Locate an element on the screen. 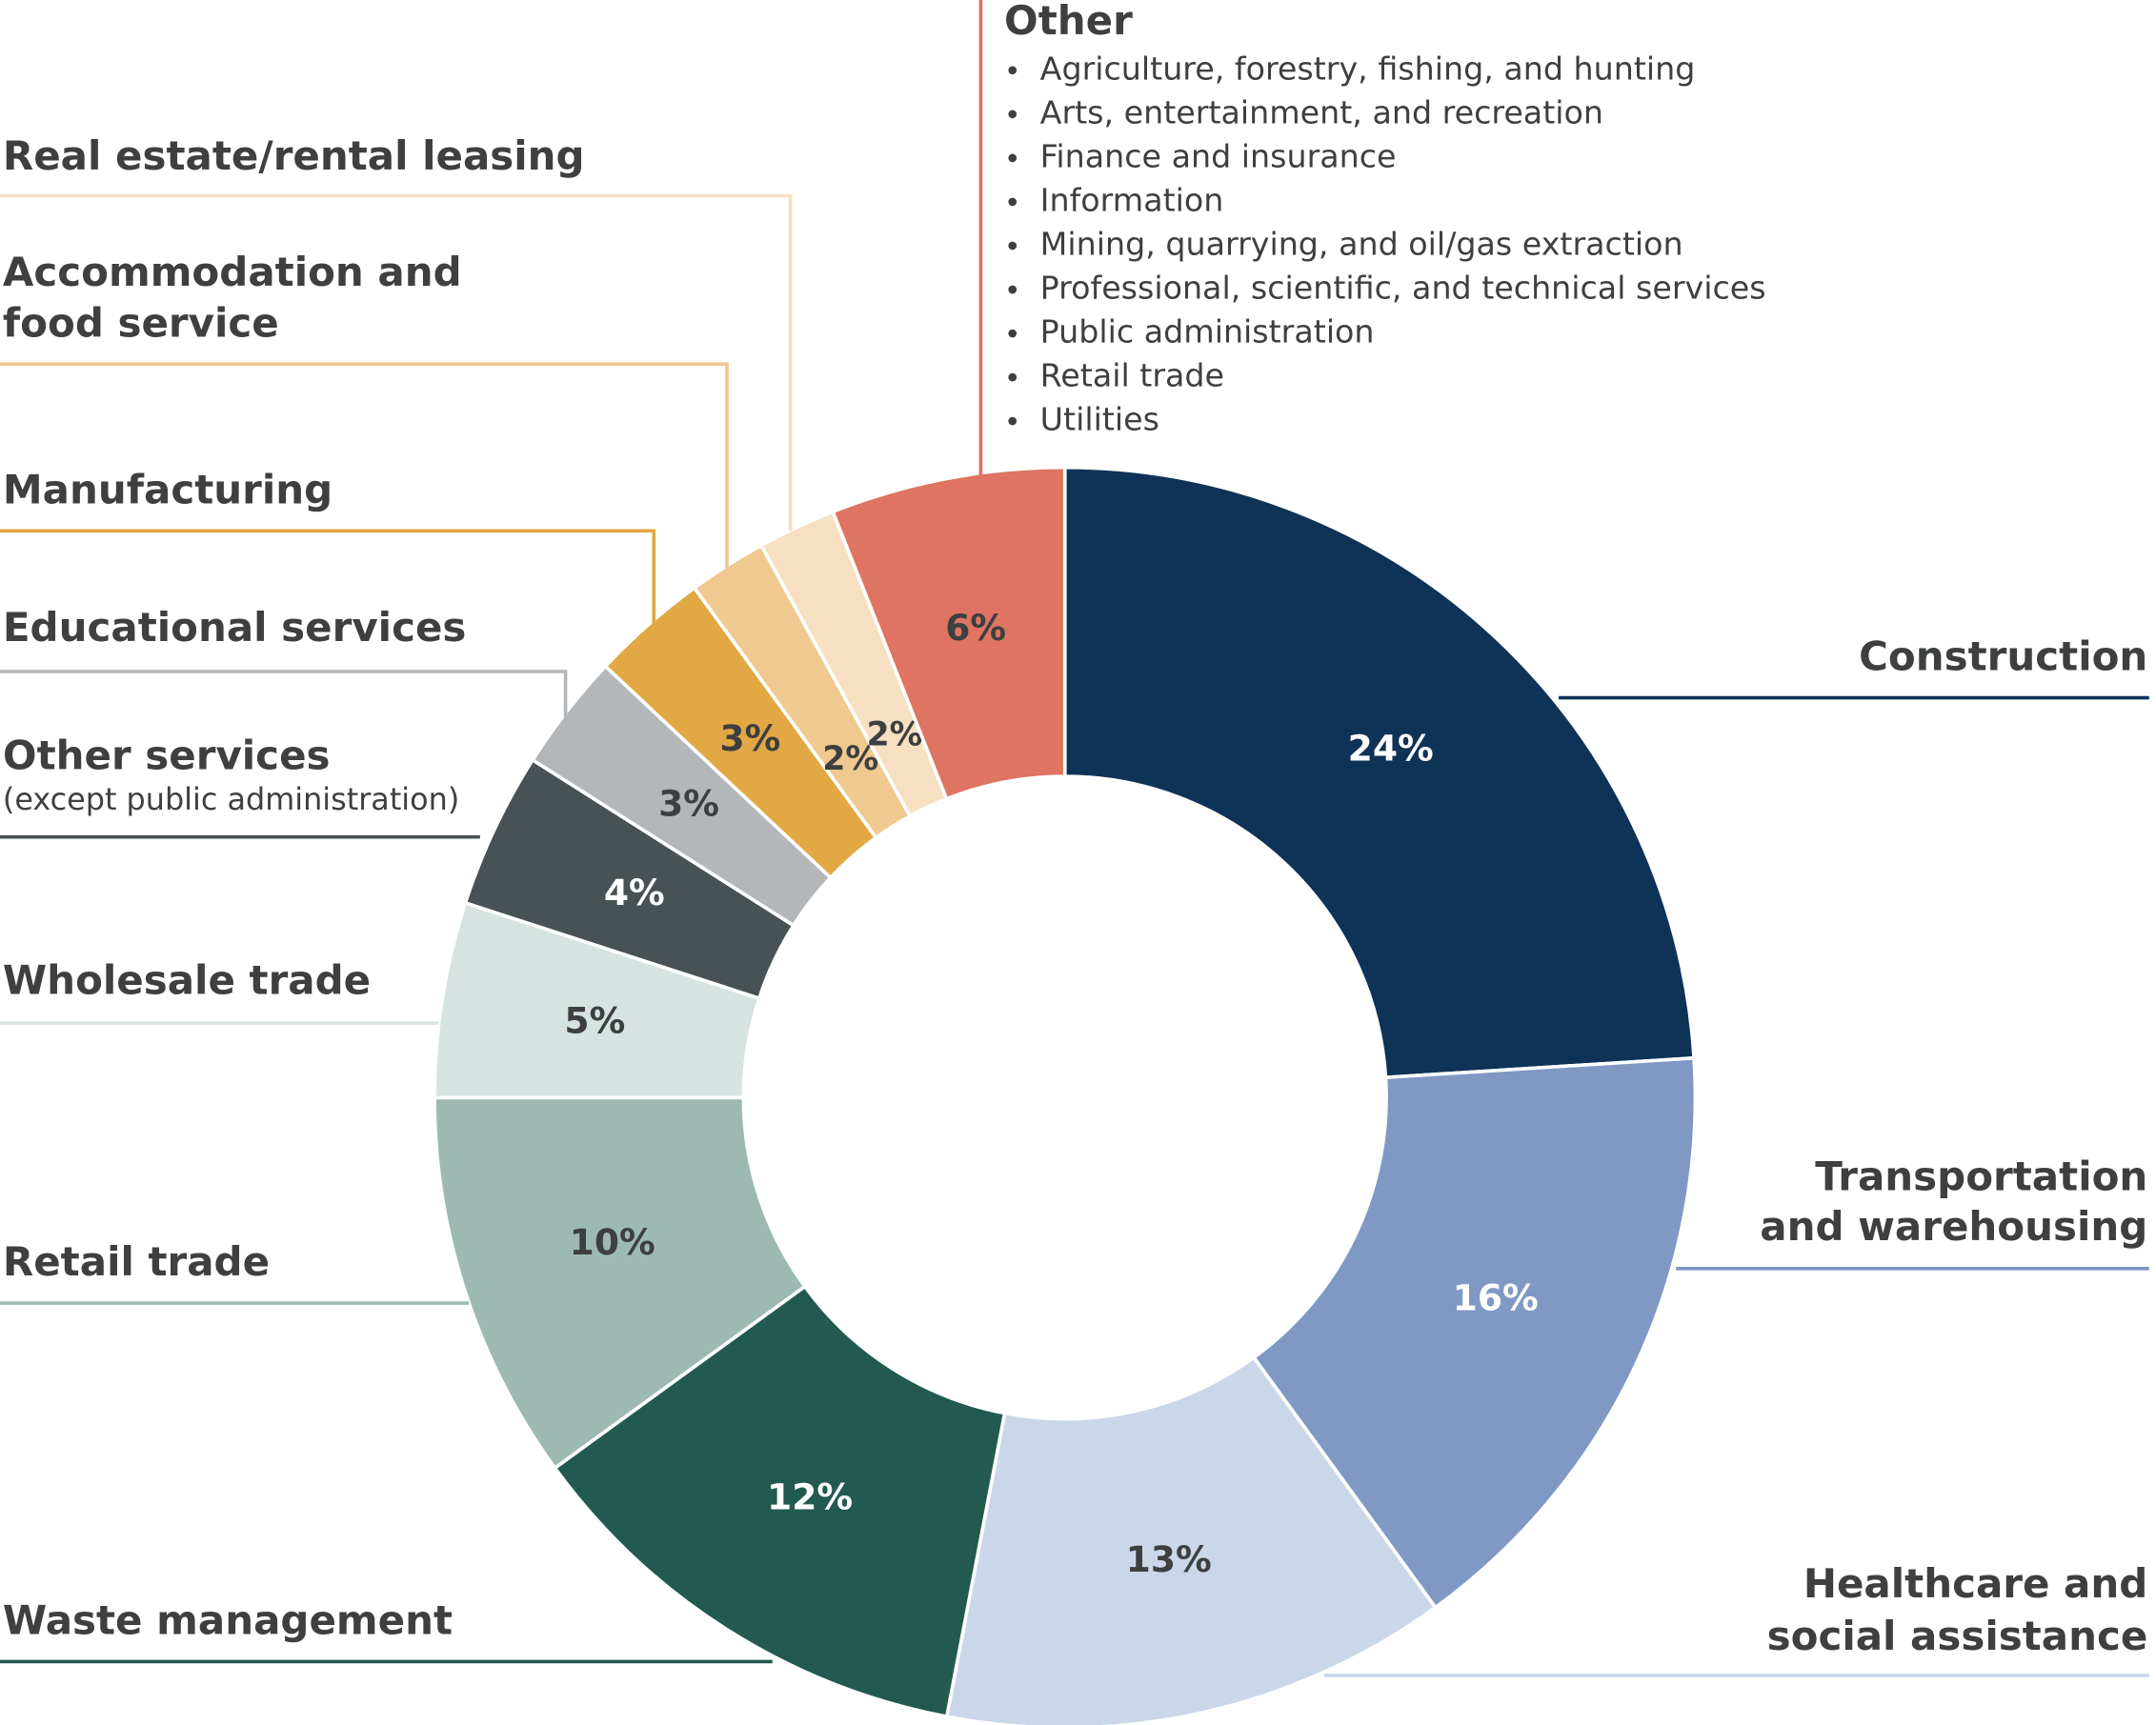 Image resolution: width=2156 pixels, height=1725 pixels. other-item: Public administration is located at coordinates (1207, 332).